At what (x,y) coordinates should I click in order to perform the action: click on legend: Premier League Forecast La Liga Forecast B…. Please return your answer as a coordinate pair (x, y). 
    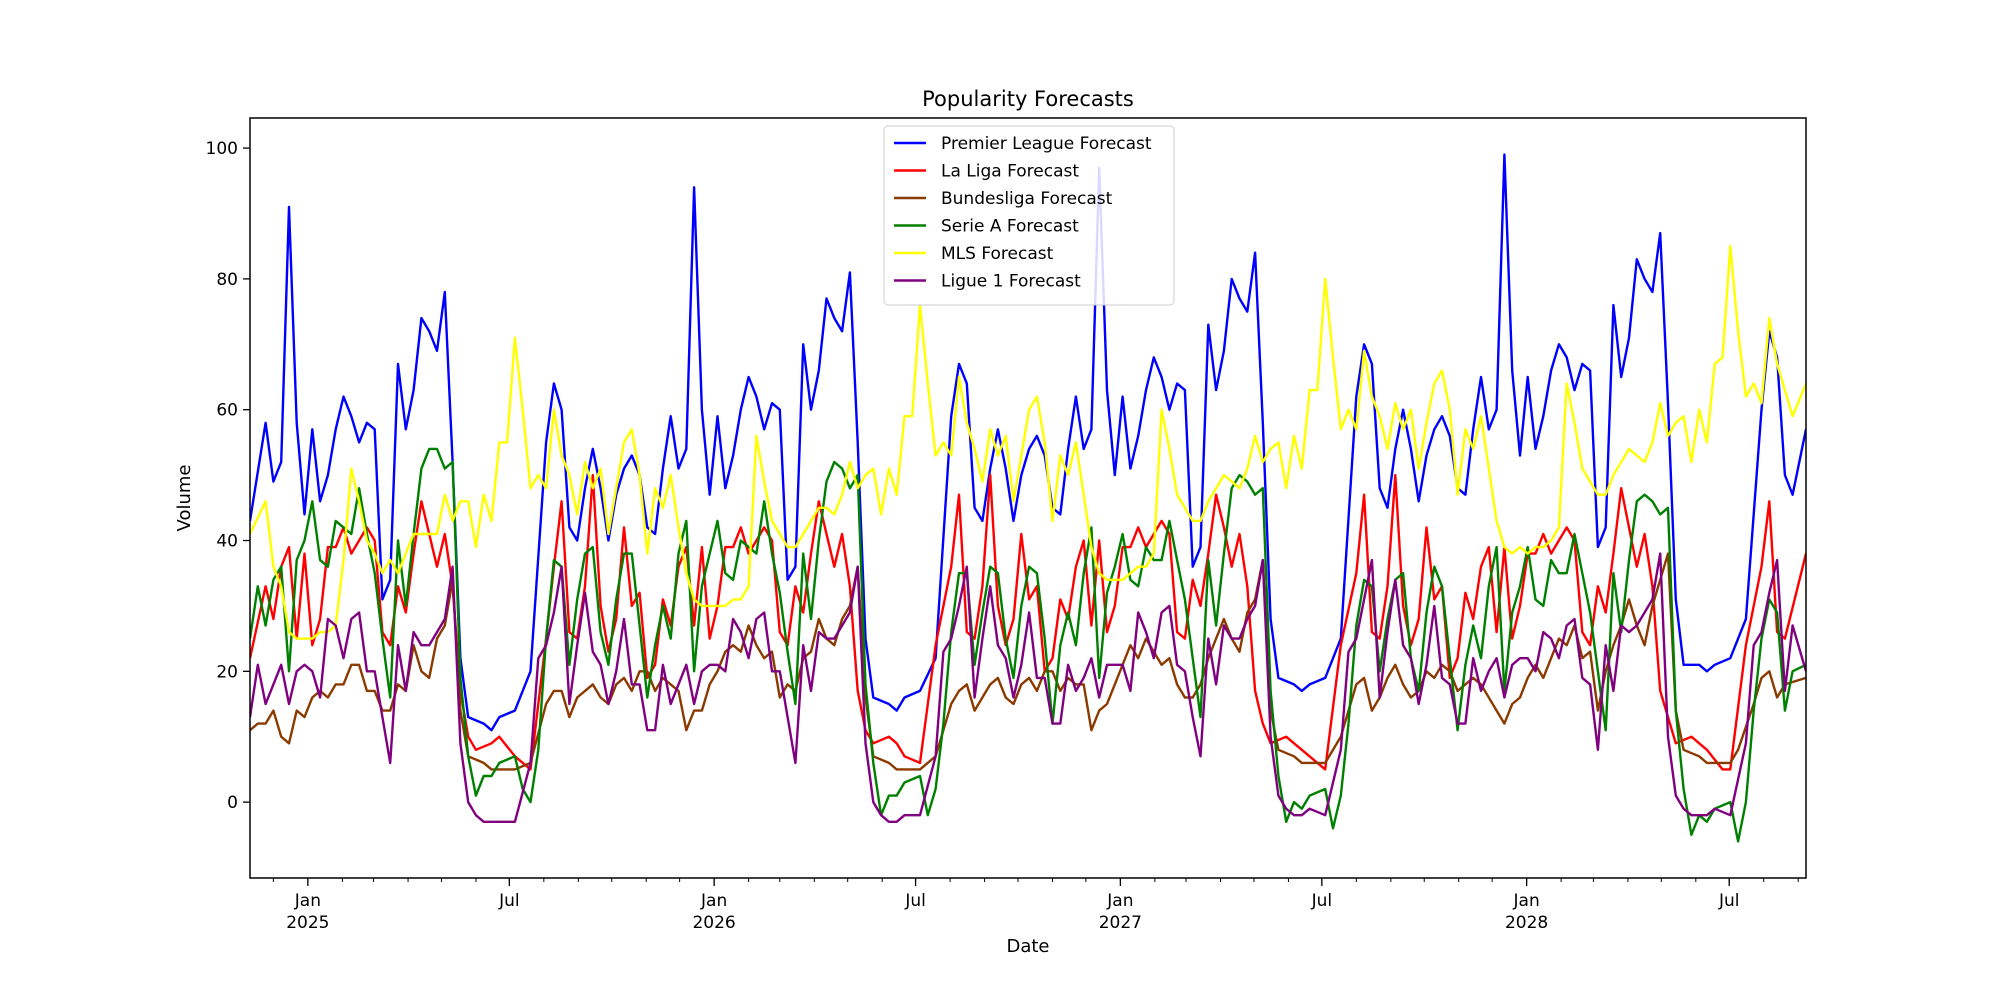
    Looking at the image, I should click on (1029, 215).